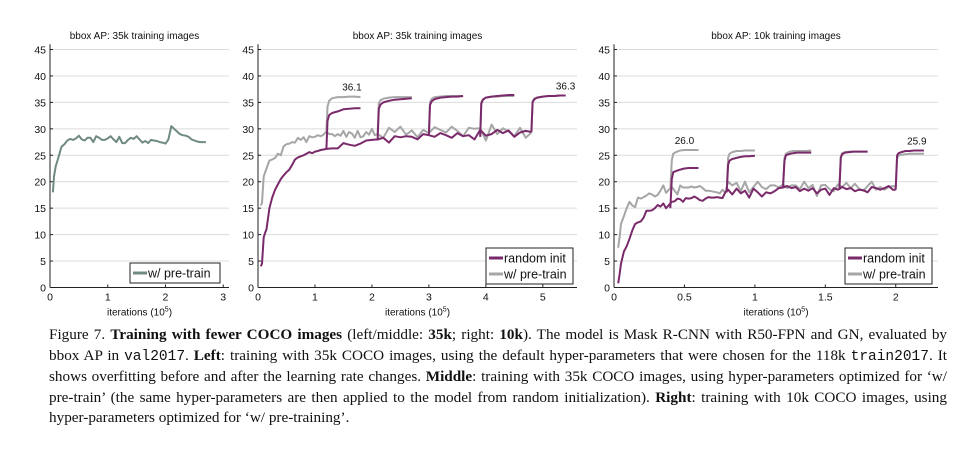  What do you see at coordinates (673, 397) in the screenshot?
I see `caption-bold: Right` at bounding box center [673, 397].